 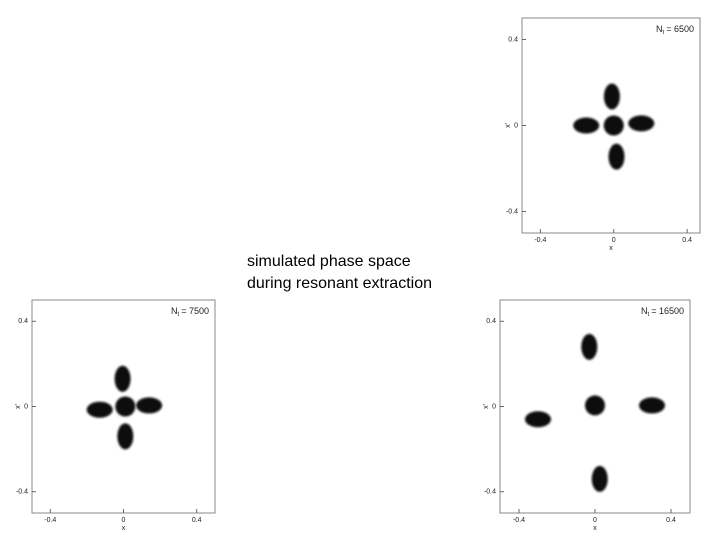 What do you see at coordinates (680, 29) in the screenshot?
I see `annotation-part: = 6500` at bounding box center [680, 29].